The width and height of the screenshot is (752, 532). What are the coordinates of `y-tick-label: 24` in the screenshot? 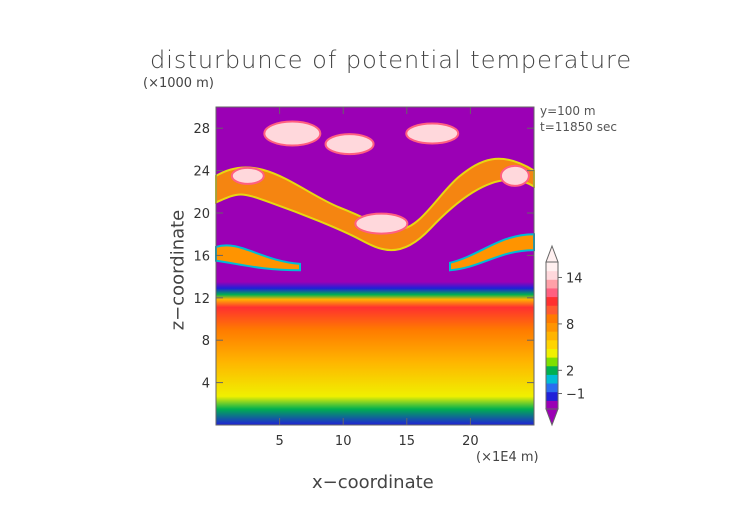 It's located at (201, 172).